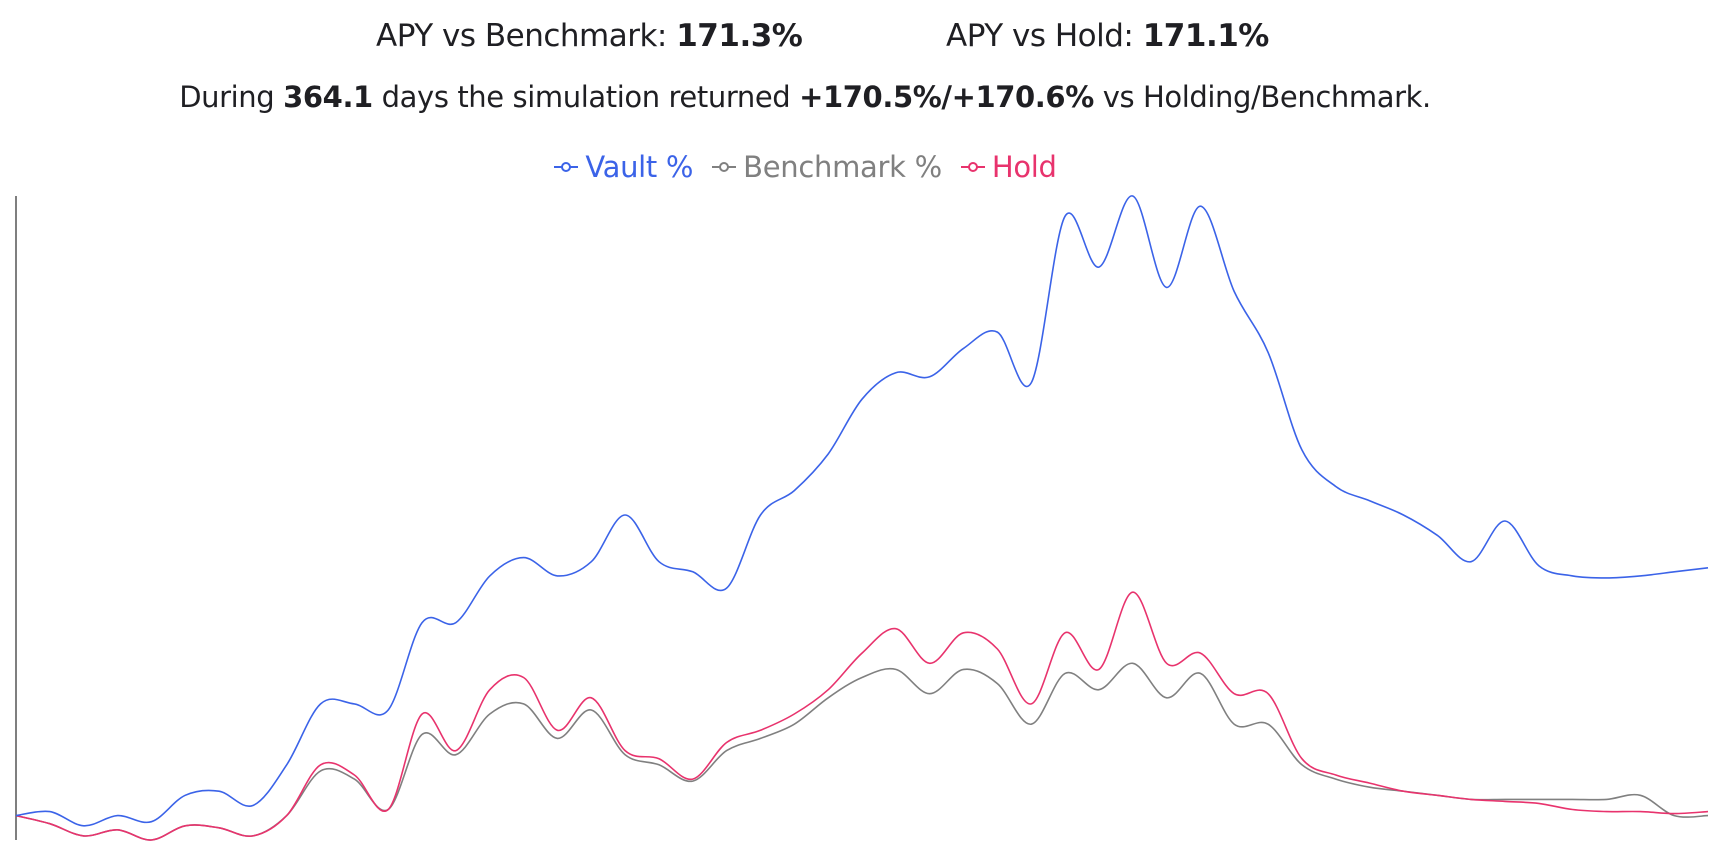 Image resolution: width=1714 pixels, height=858 pixels. I want to click on legend-item-benchmark: Benchmark %, so click(826, 167).